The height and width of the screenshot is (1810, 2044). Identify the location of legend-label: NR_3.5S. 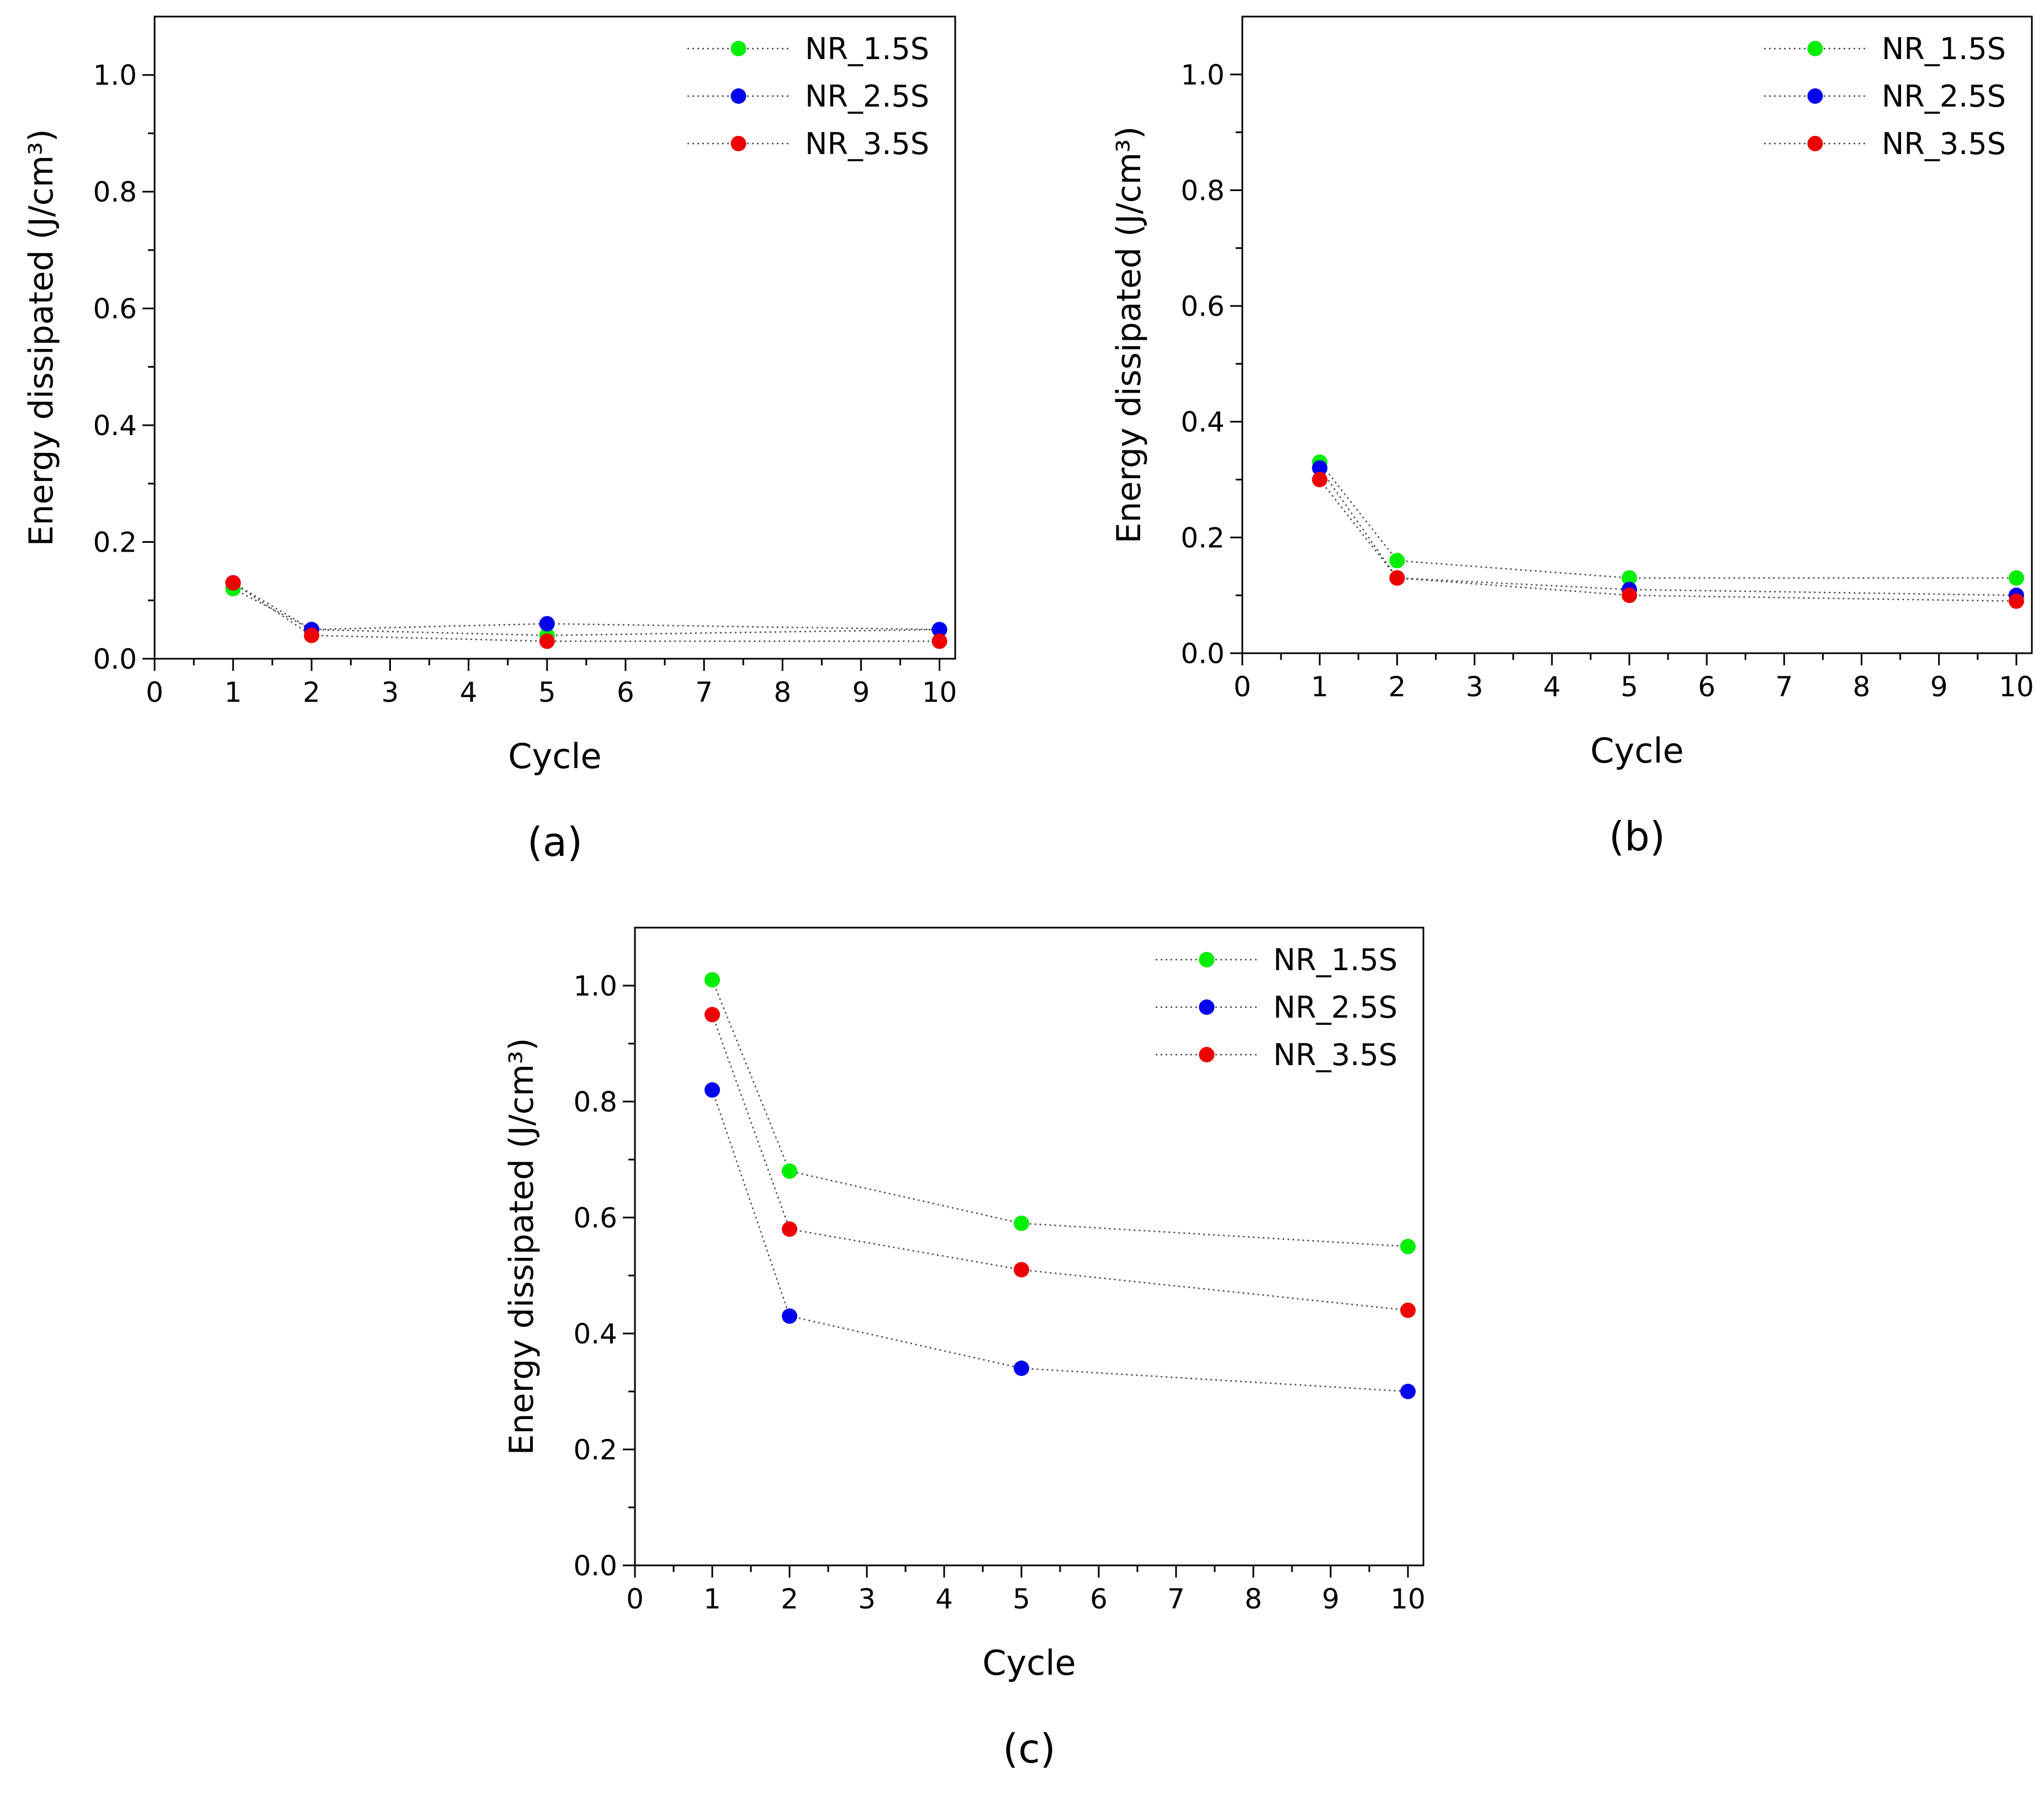
(1944, 143).